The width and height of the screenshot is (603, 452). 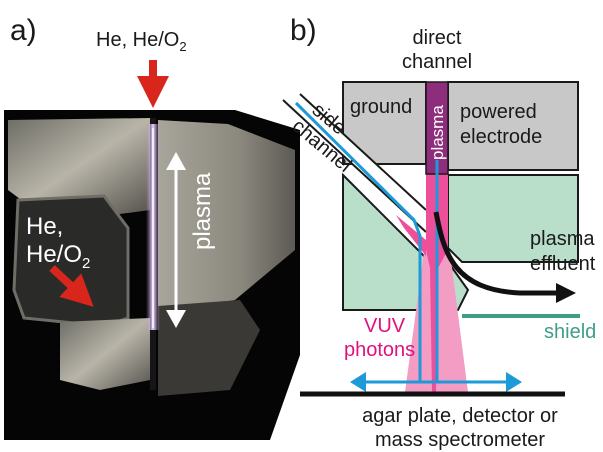 I want to click on side-flow-line, so click(x=358, y=241).